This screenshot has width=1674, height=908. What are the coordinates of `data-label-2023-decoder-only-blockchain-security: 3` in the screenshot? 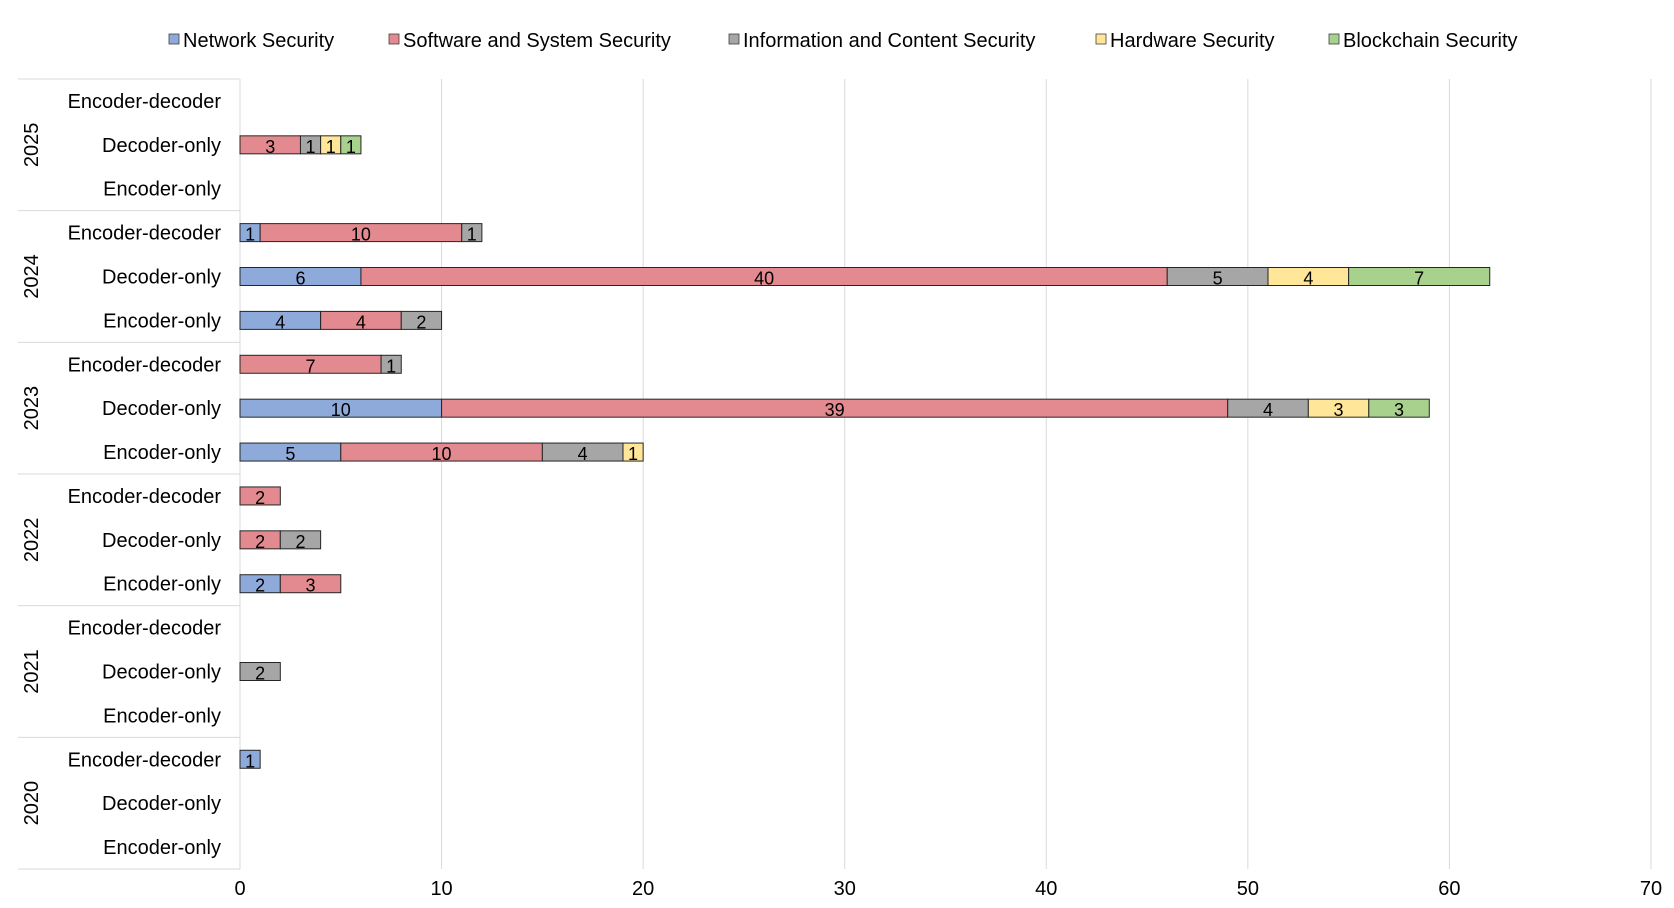 It's located at (1399, 410).